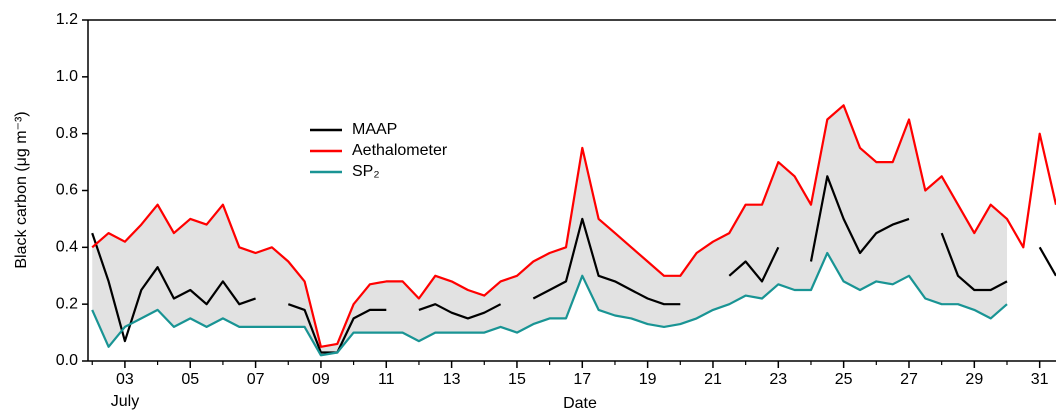  Describe the element at coordinates (974, 379) in the screenshot. I see `x-tick-label: 29` at that location.